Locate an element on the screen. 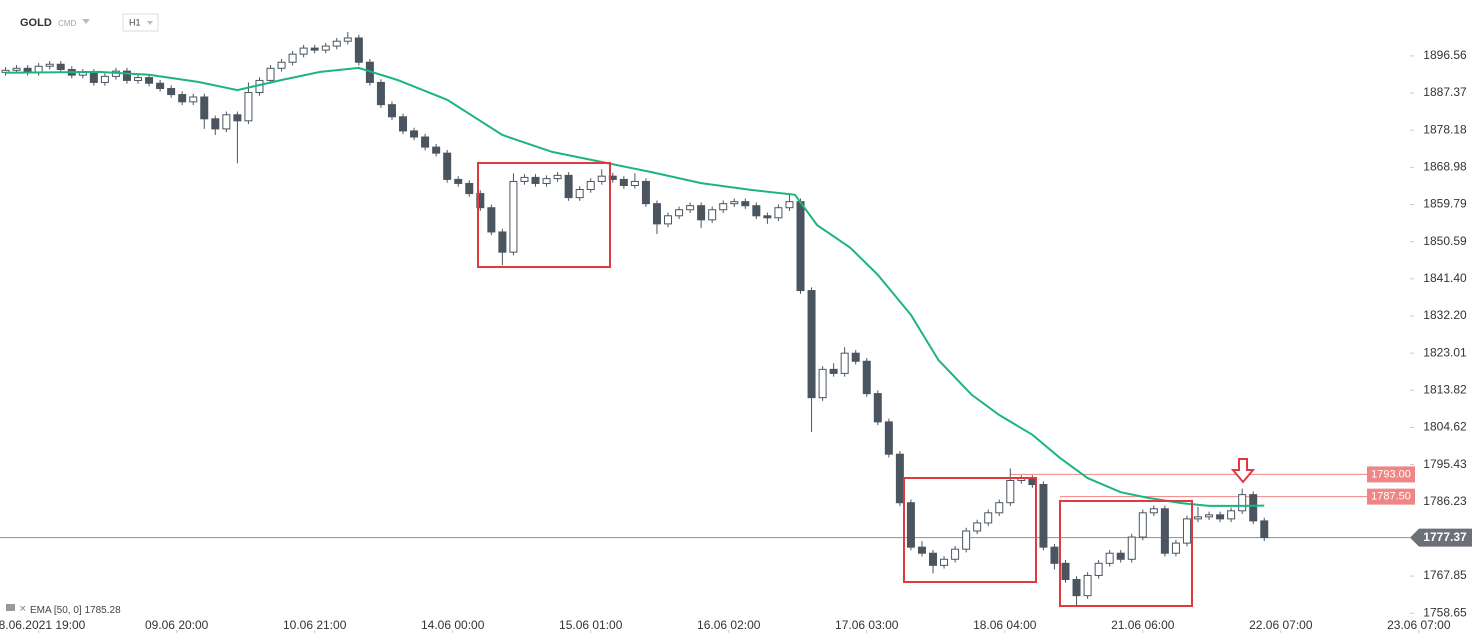 The height and width of the screenshot is (643, 1482). y-tick-label: 1767.85 is located at coordinates (1445, 575).